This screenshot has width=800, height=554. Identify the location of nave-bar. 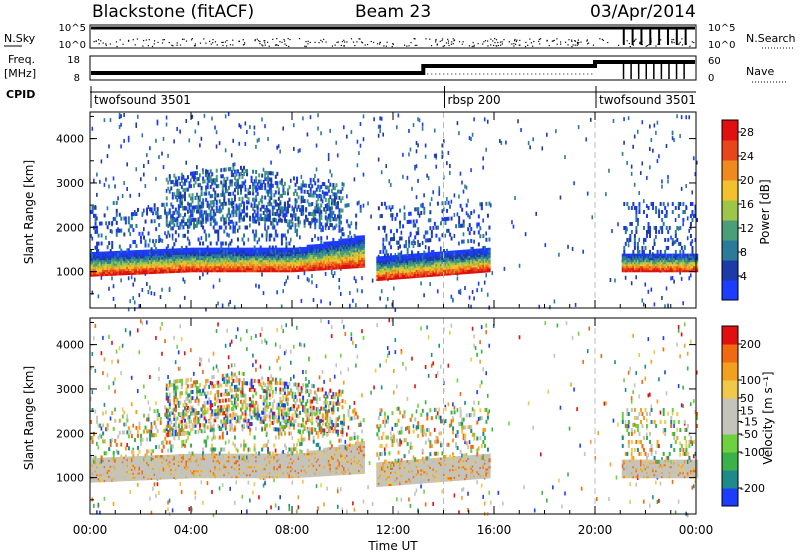
(669, 71).